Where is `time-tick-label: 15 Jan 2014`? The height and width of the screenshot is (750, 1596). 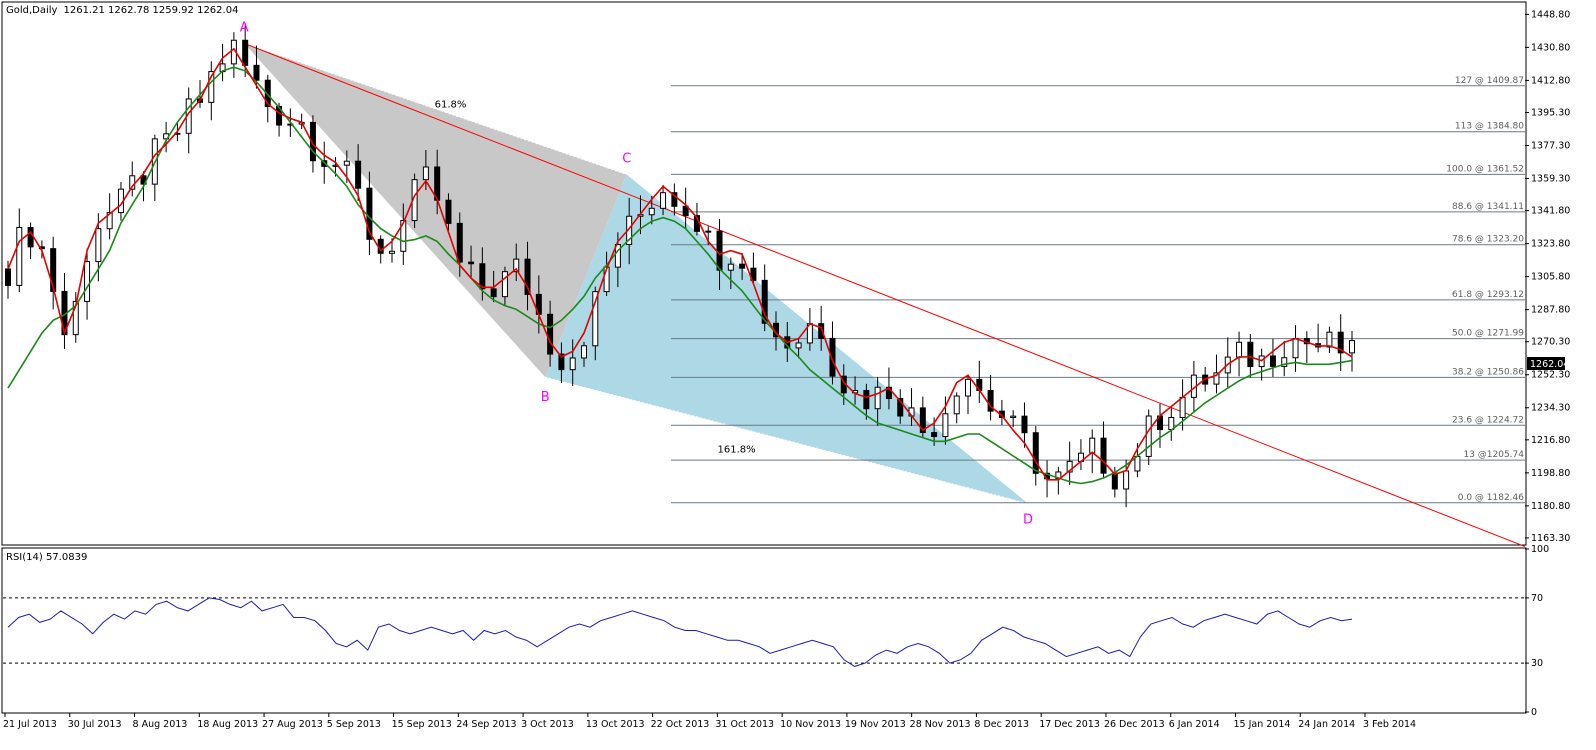
time-tick-label: 15 Jan 2014 is located at coordinates (1261, 724).